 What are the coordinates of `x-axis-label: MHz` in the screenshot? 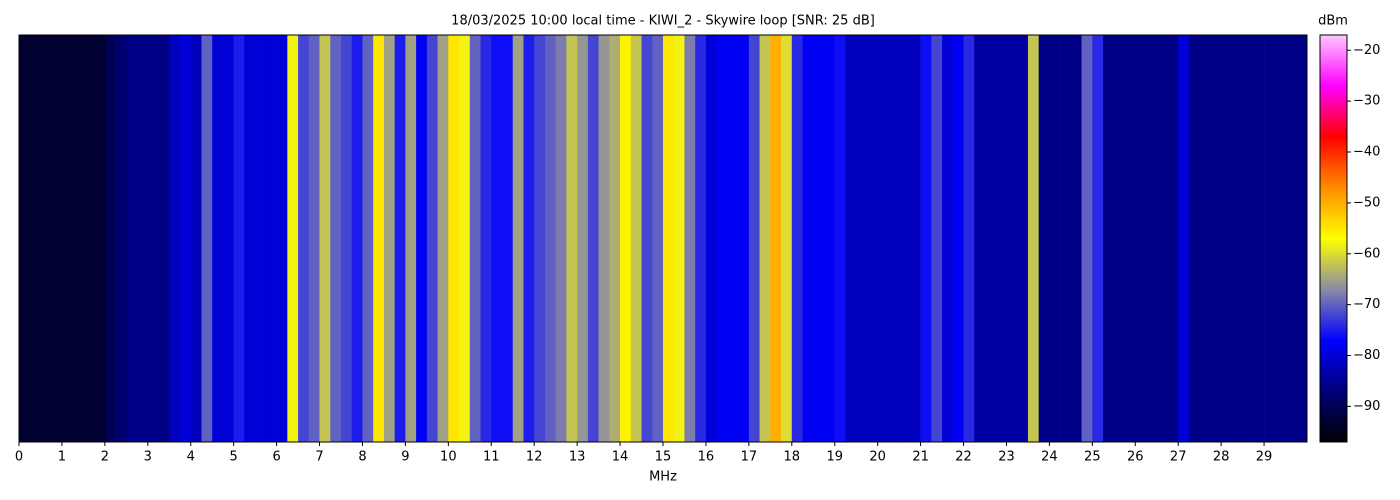 It's located at (663, 477).